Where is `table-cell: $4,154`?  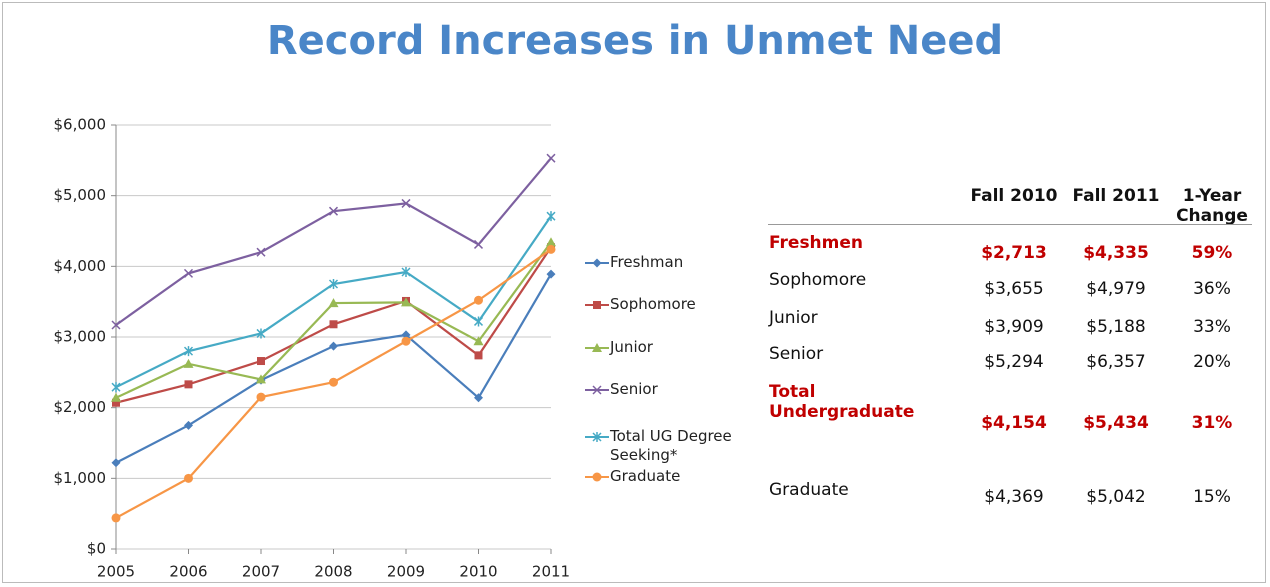
table-cell: $4,154 is located at coordinates (1014, 423).